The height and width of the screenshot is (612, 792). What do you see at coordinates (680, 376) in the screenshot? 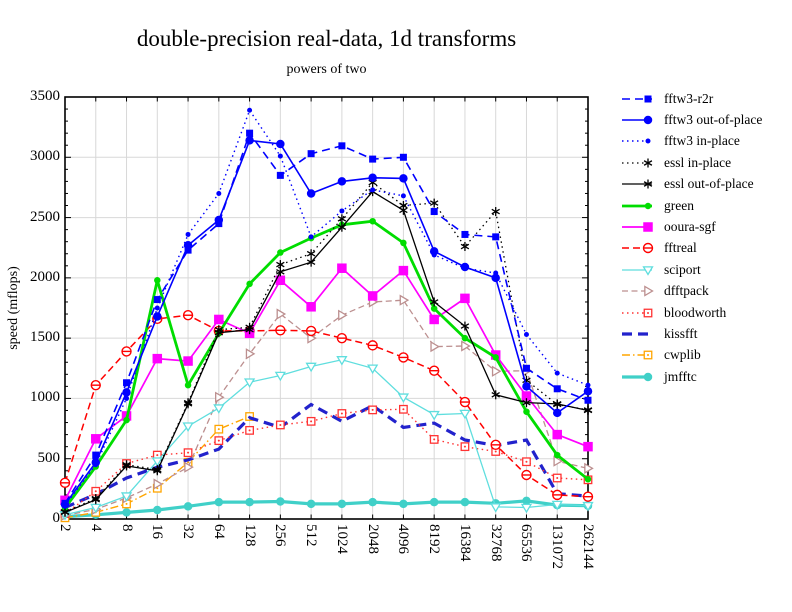
I see `legend-label: jmfftc` at bounding box center [680, 376].